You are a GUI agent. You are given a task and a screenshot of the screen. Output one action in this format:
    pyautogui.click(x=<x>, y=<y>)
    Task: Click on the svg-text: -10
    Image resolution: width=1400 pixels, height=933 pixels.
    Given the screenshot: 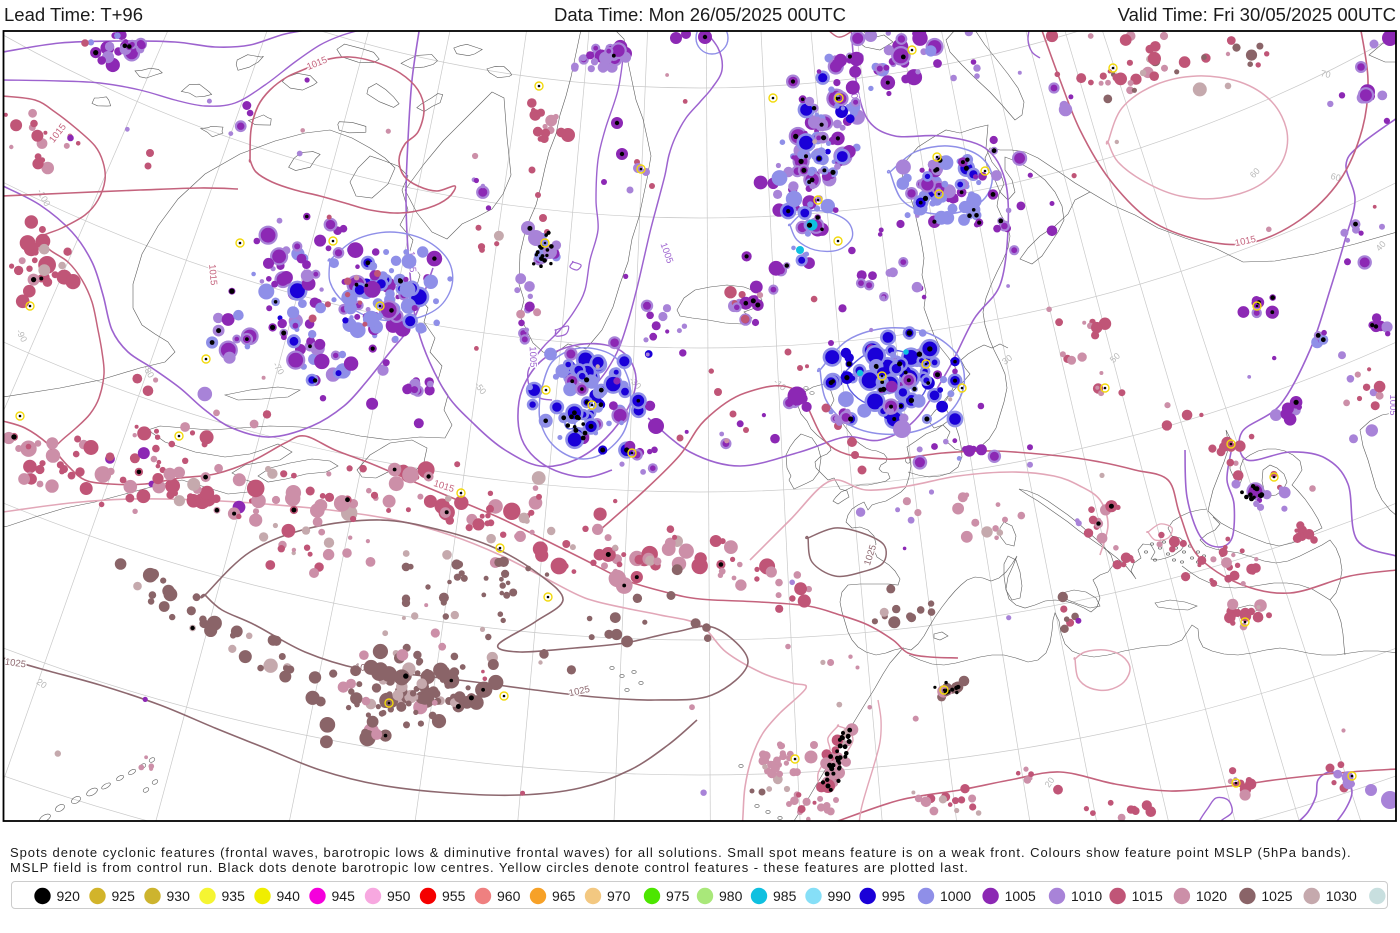 What is the action you would take?
    pyautogui.click(x=780, y=385)
    